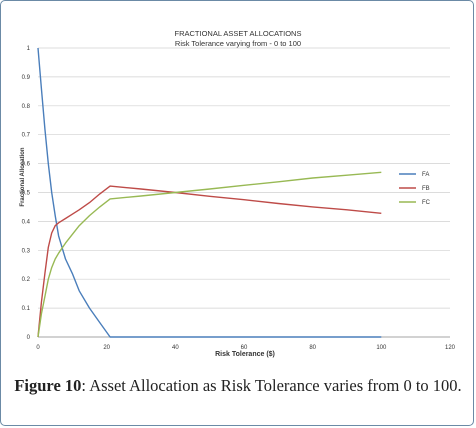 Image resolution: width=476 pixels, height=428 pixels. I want to click on x-tick-label: 20, so click(106, 348).